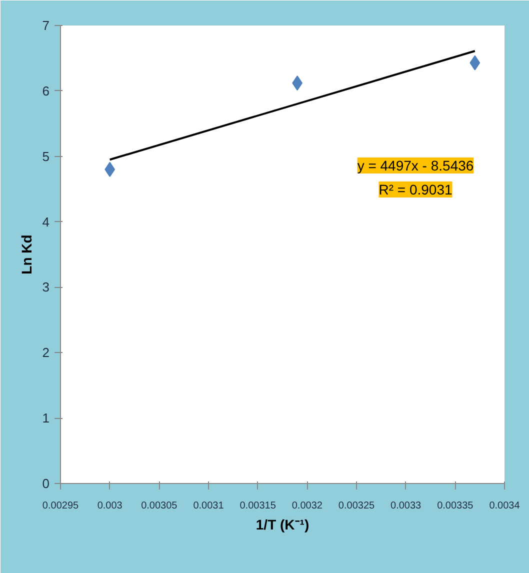  I want to click on y-tick-label: 3, so click(46, 287).